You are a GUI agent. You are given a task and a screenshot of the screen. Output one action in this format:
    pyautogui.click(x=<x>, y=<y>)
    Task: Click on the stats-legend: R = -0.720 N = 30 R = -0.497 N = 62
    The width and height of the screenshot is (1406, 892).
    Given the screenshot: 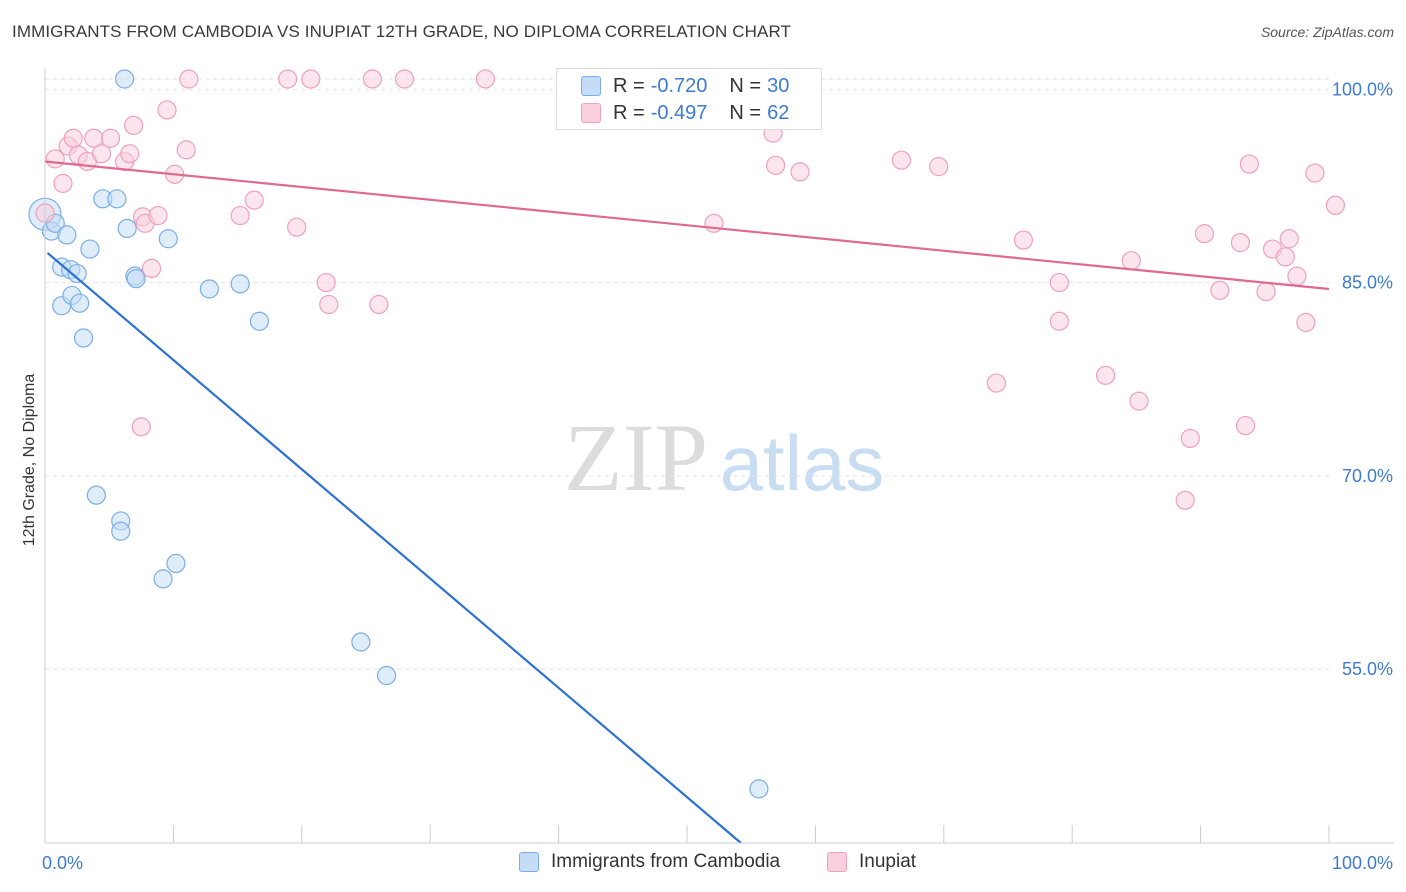 What is the action you would take?
    pyautogui.click(x=689, y=99)
    